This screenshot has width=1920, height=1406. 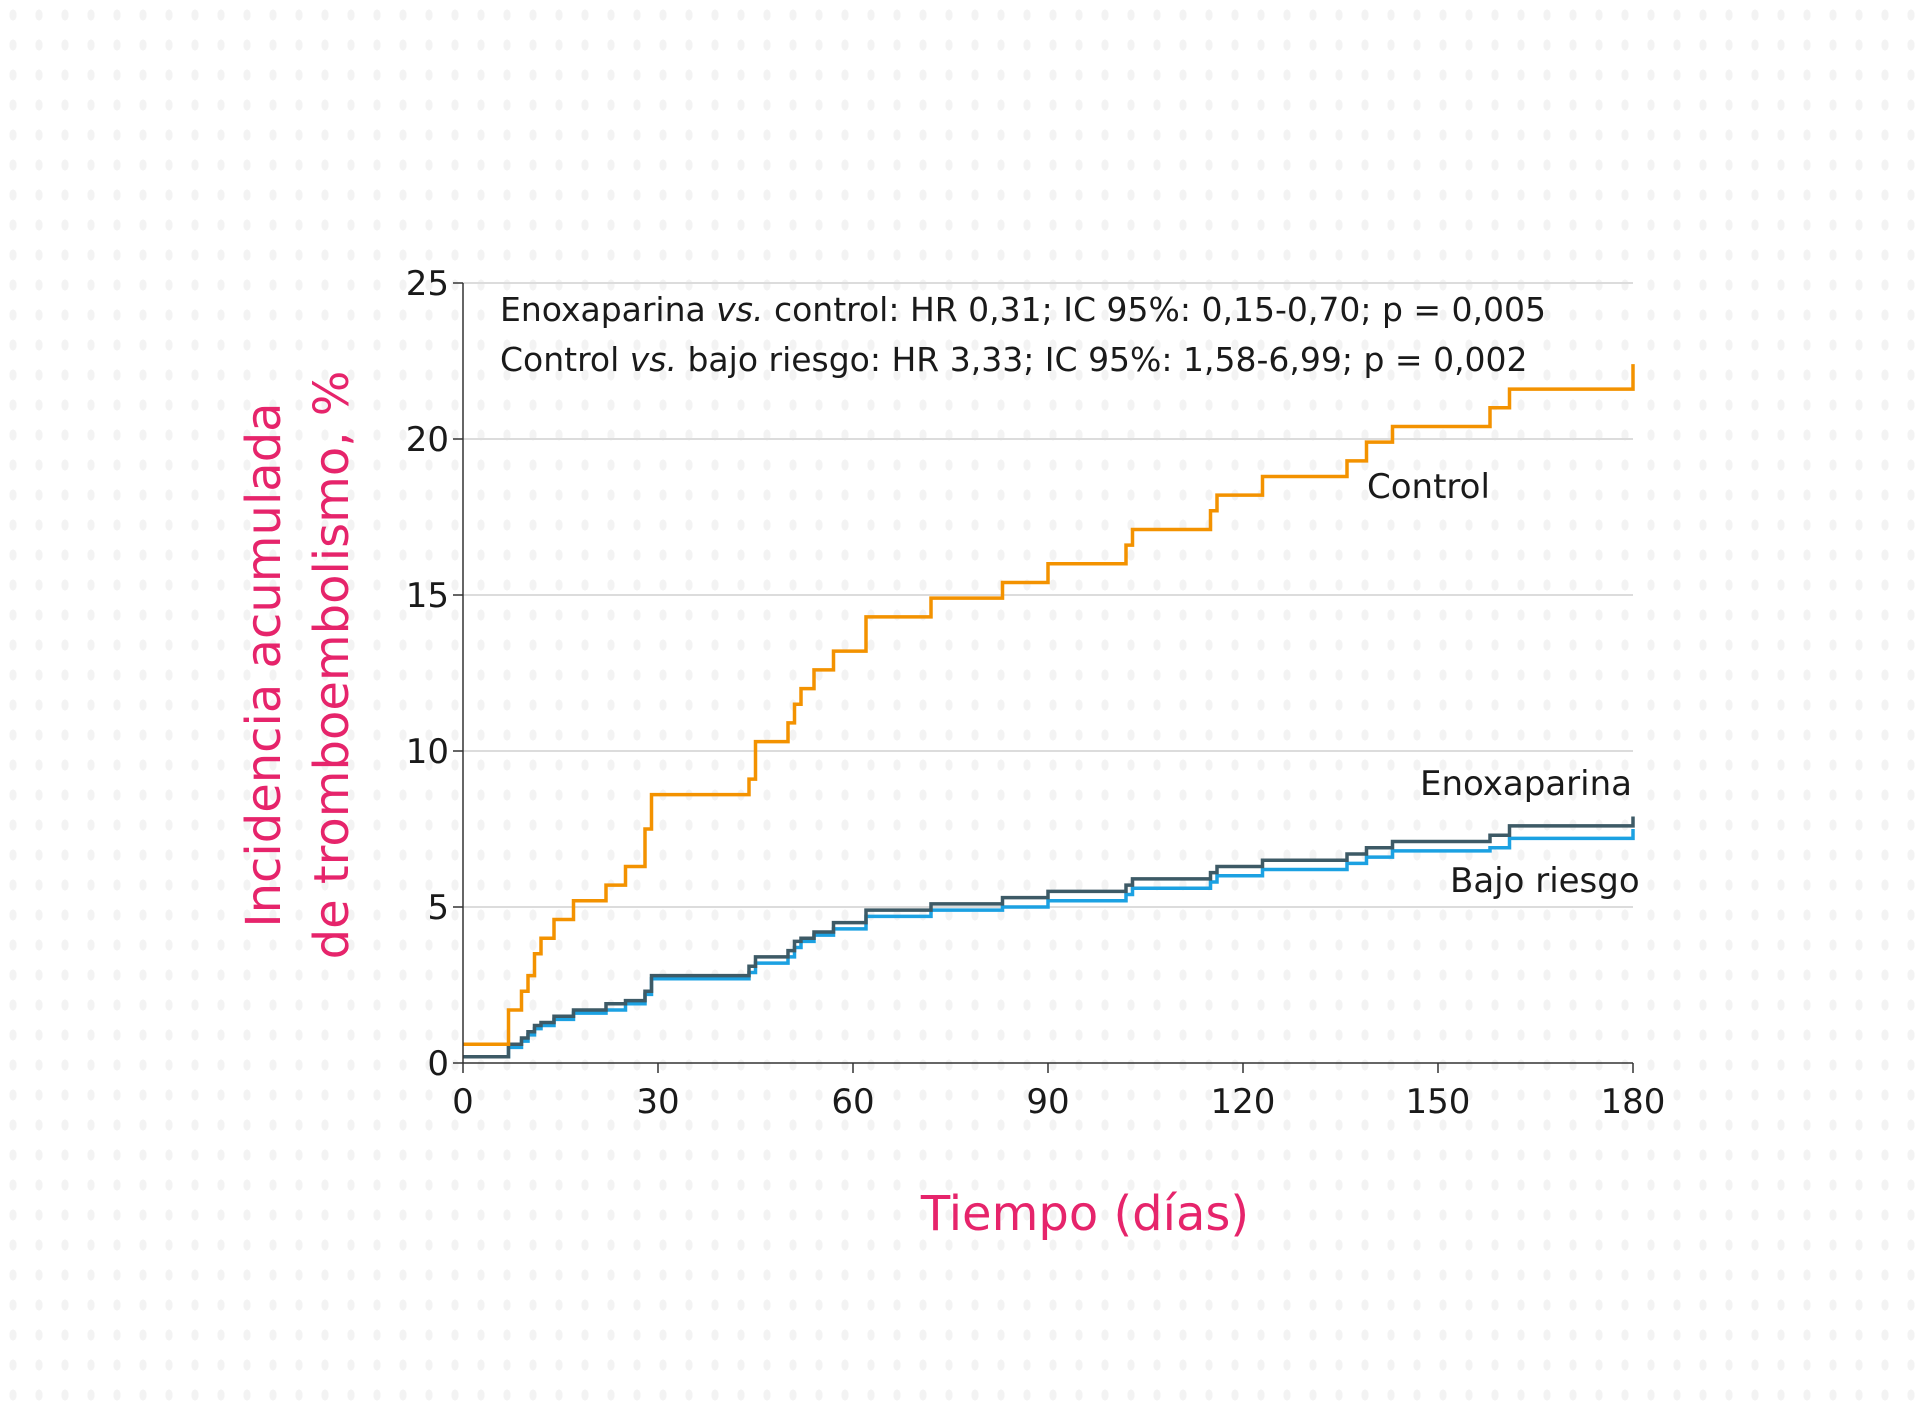 What do you see at coordinates (438, 908) in the screenshot?
I see `y-tick-label: 5` at bounding box center [438, 908].